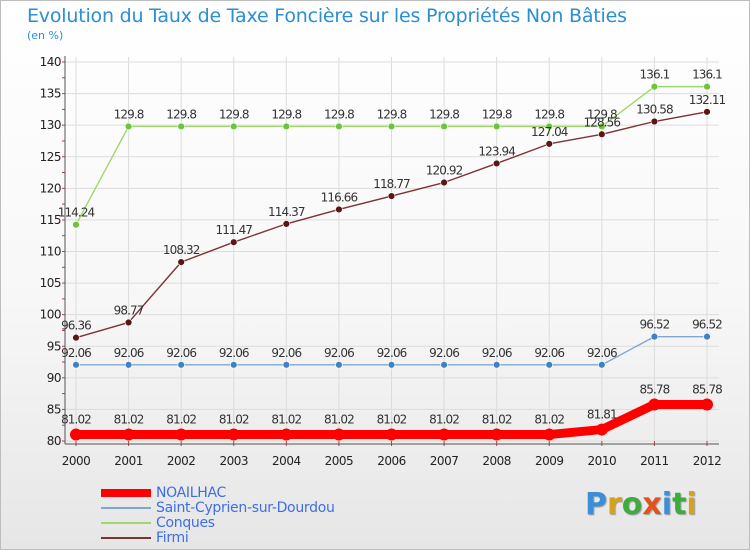  What do you see at coordinates (126, 508) in the screenshot?
I see `legend-swatch-saint-cyprien` at bounding box center [126, 508].